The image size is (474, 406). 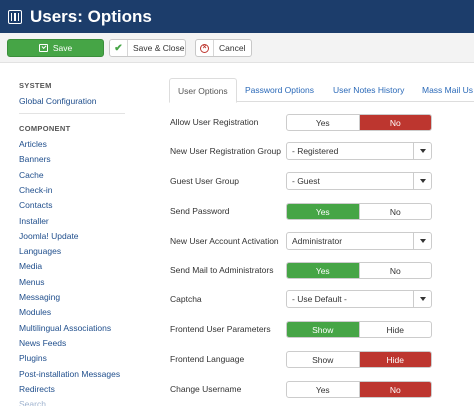 I want to click on select-new-user-registration-group: - Registered, so click(x=359, y=151).